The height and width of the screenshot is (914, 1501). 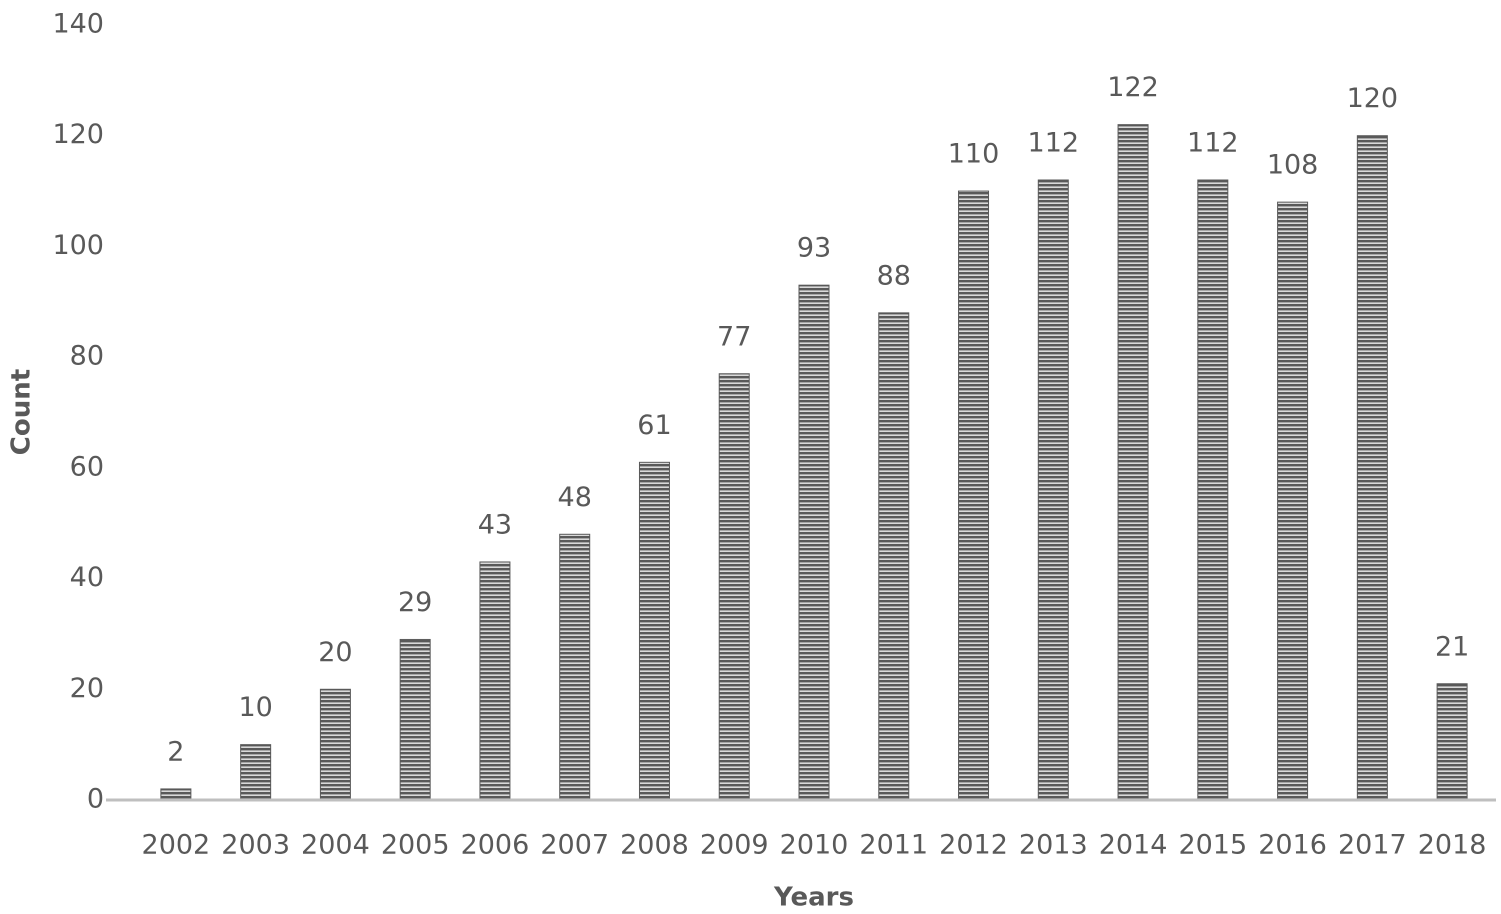 What do you see at coordinates (654, 425) in the screenshot?
I see `value-label: 61` at bounding box center [654, 425].